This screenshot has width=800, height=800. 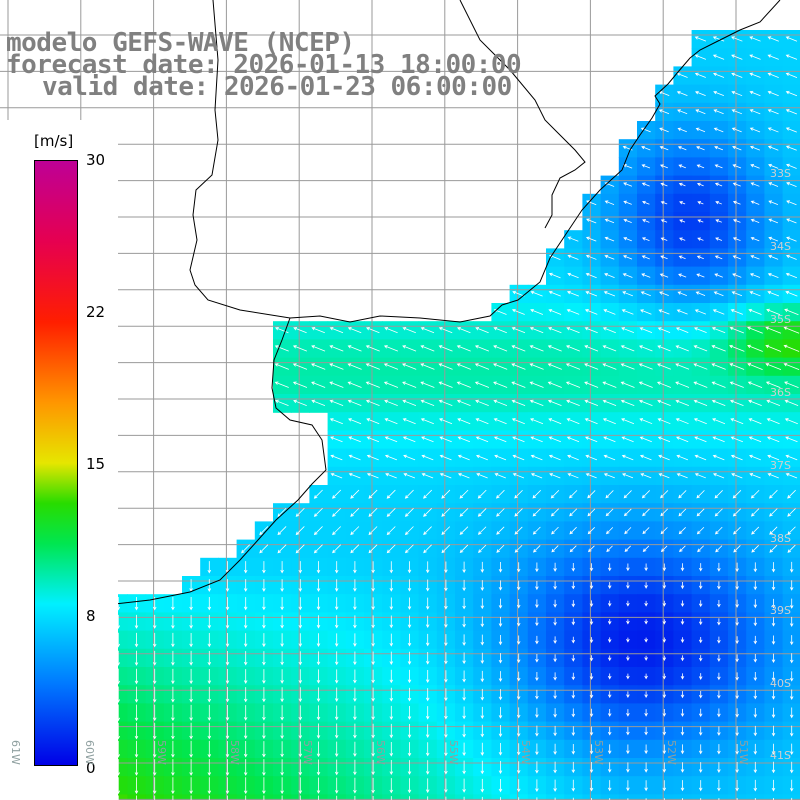 What do you see at coordinates (780, 538) in the screenshot?
I see `lat-label: 38S` at bounding box center [780, 538].